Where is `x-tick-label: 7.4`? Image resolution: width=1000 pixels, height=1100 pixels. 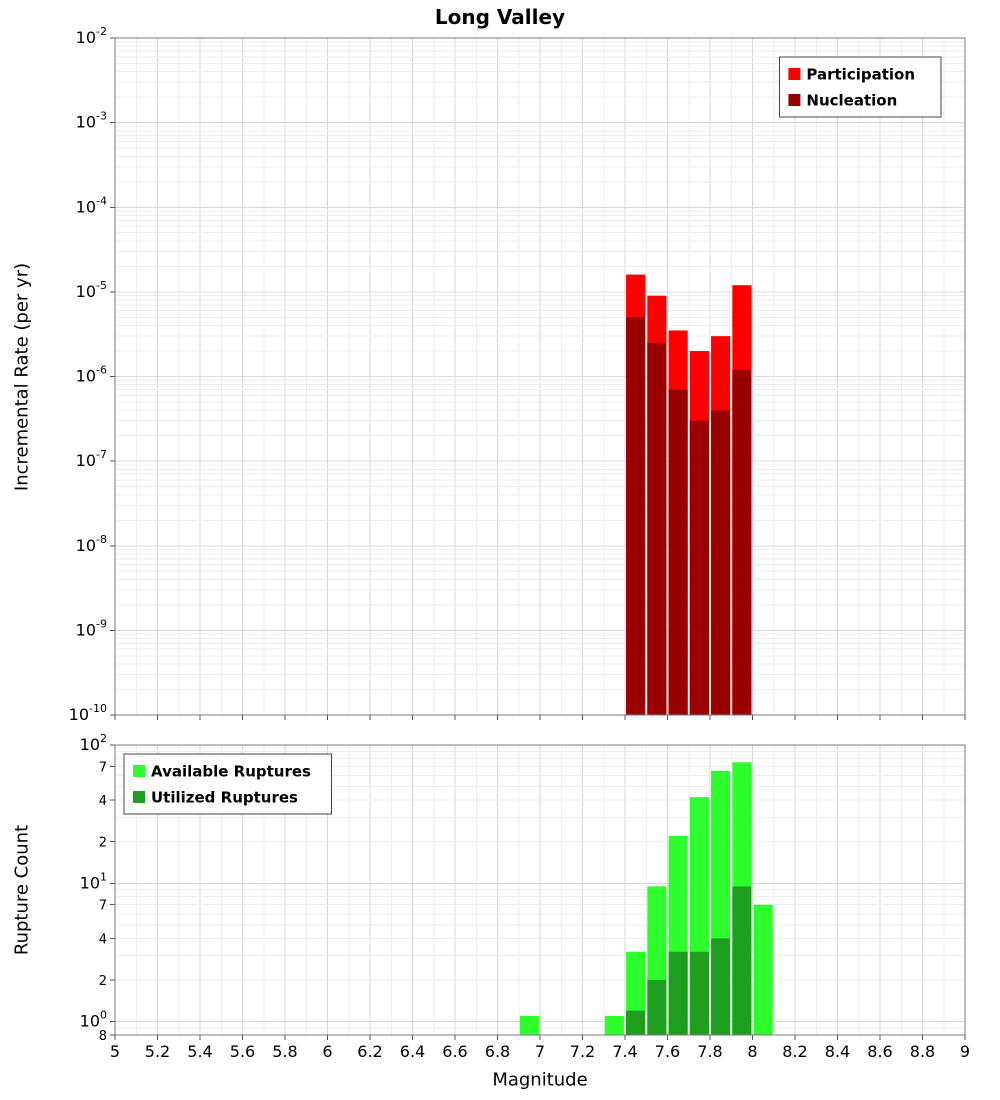
x-tick-label: 7.4 is located at coordinates (624, 1051).